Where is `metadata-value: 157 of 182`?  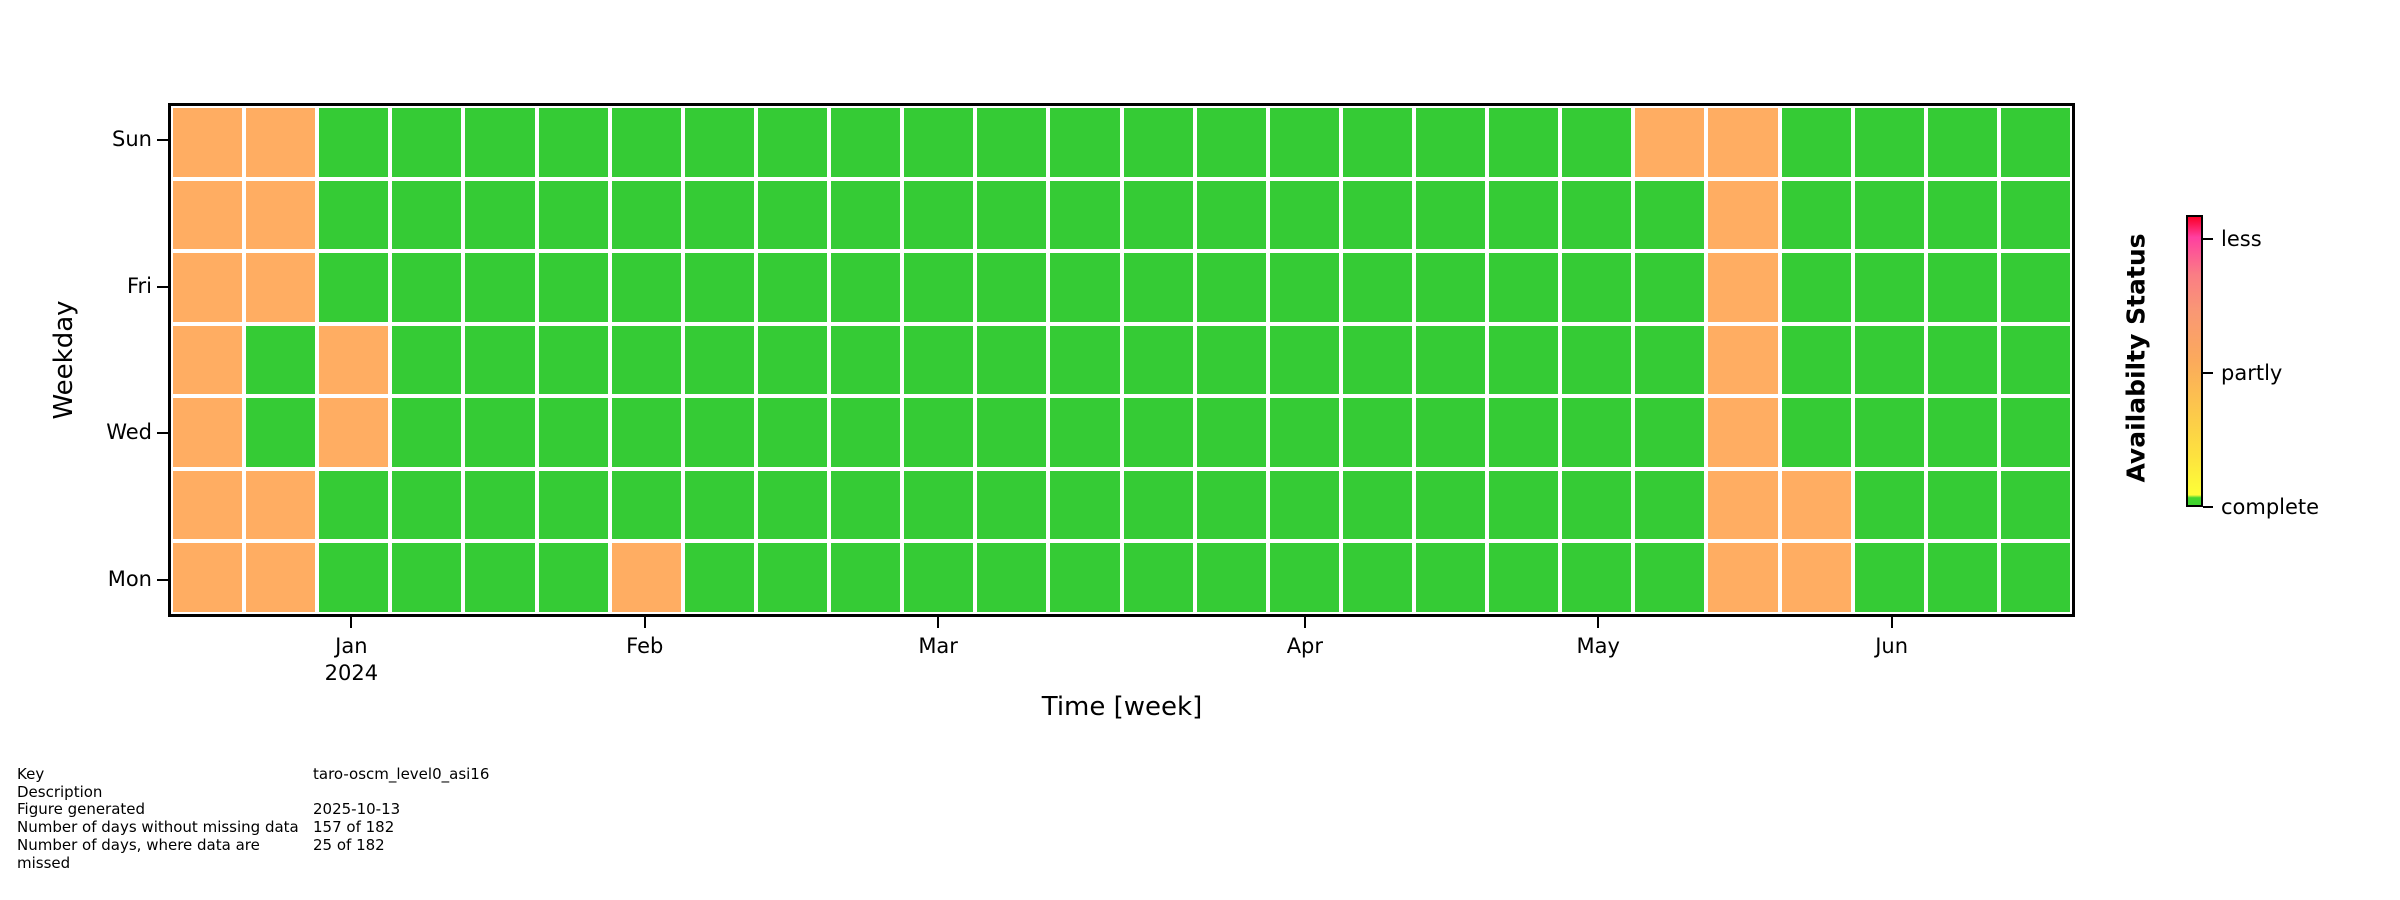
metadata-value: 157 of 182 is located at coordinates (354, 827).